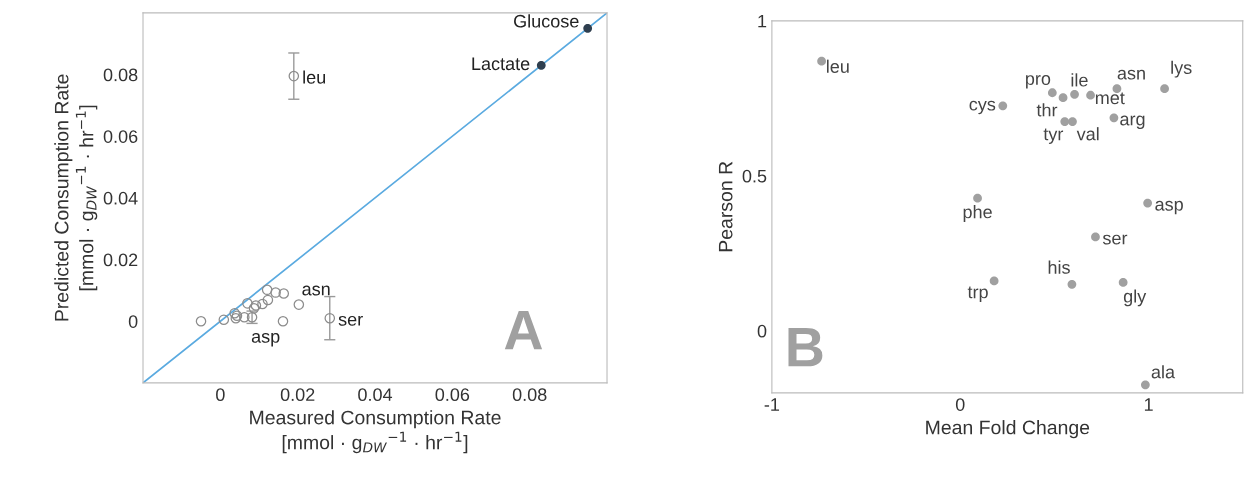 The width and height of the screenshot is (1249, 496). Describe the element at coordinates (375, 395) in the screenshot. I see `x-tick-label: 0.04` at that location.